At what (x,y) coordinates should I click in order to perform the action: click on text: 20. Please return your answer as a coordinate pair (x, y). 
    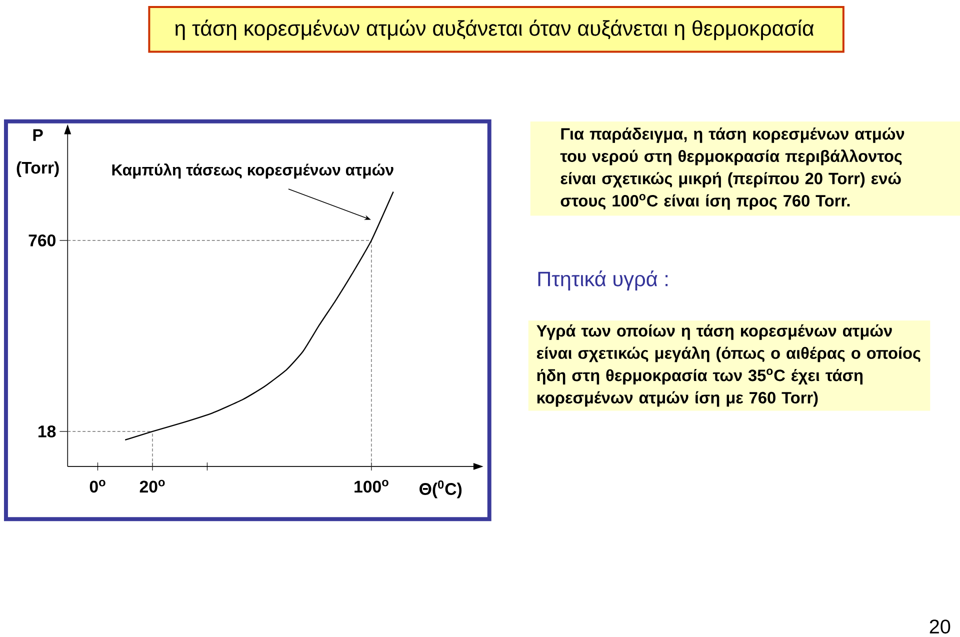
    Looking at the image, I should click on (940, 627).